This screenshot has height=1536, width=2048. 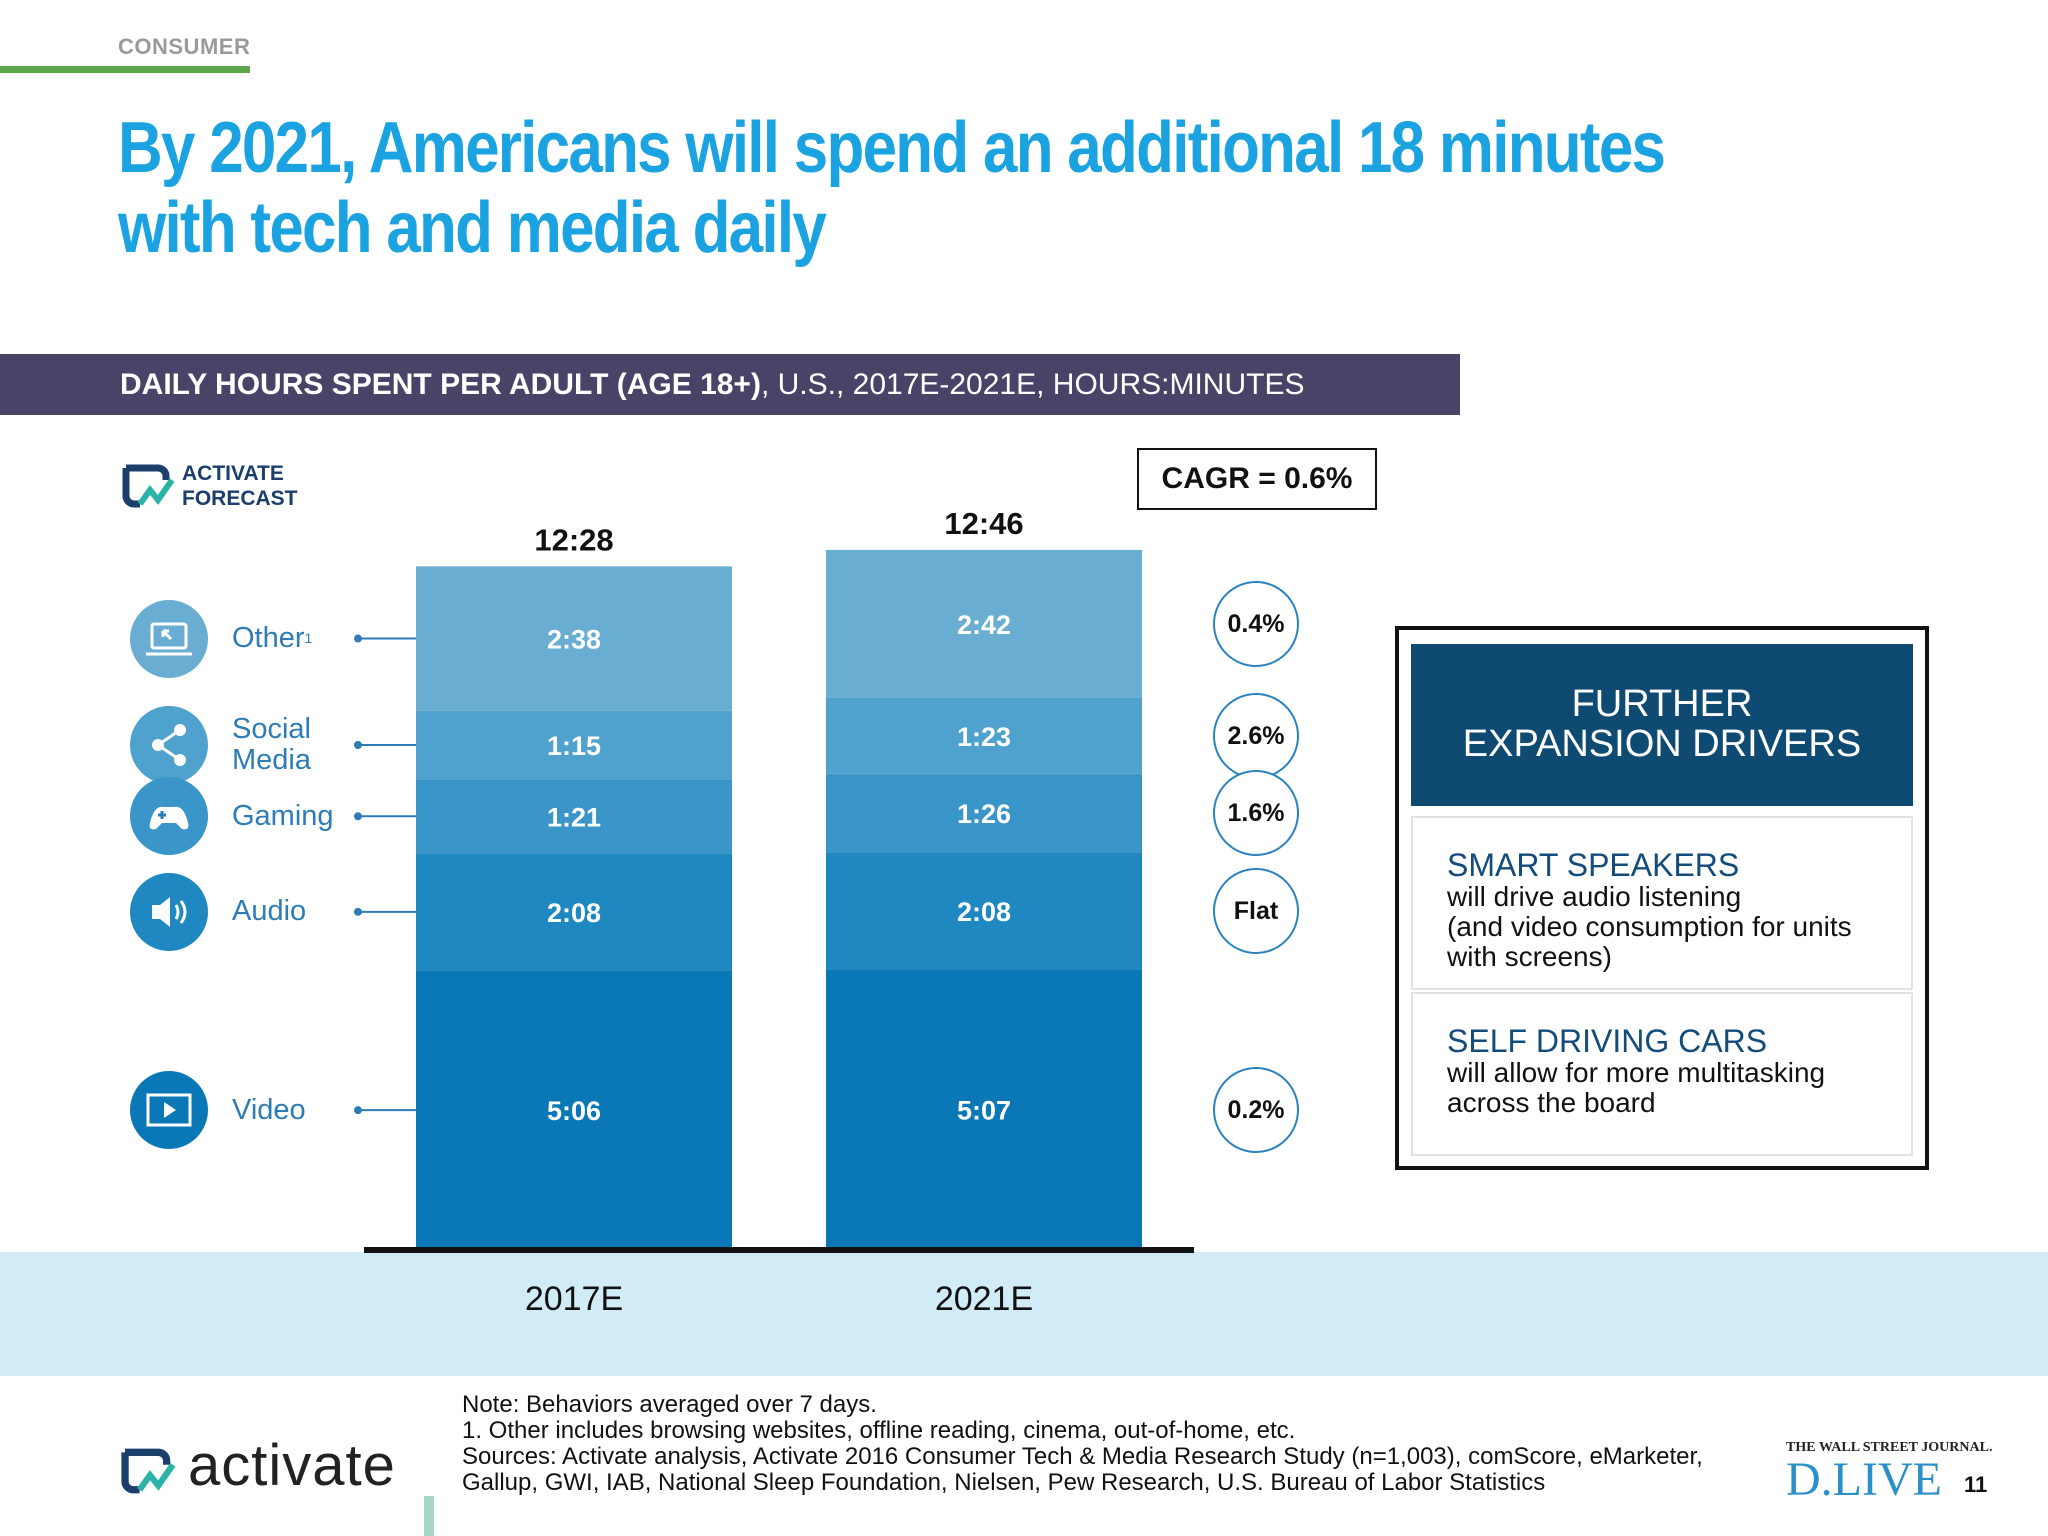 I want to click on data-label: 1:15, so click(x=574, y=746).